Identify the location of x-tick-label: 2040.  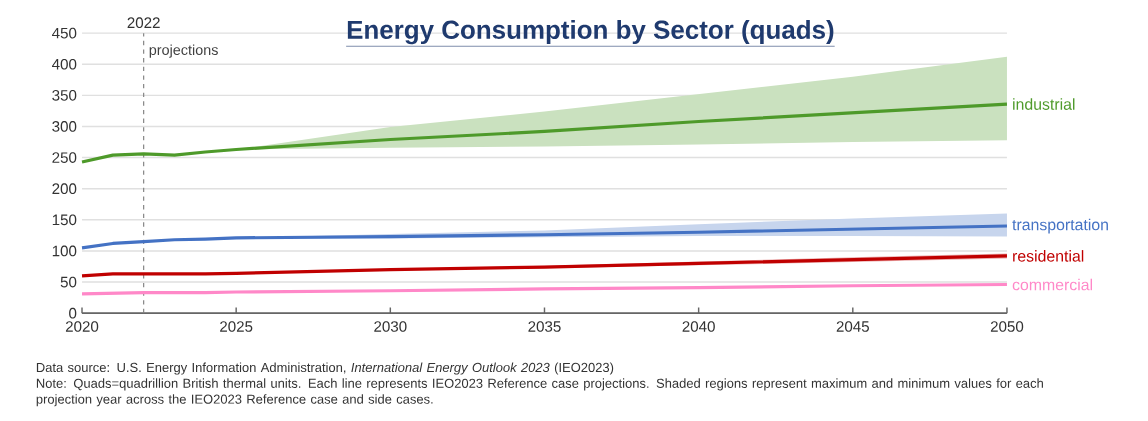
(698, 326).